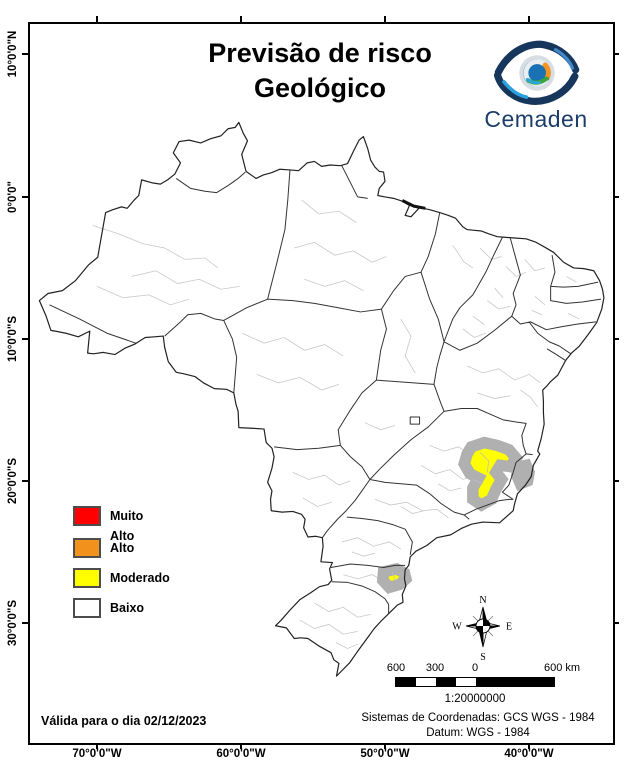 This screenshot has width=642, height=768. Describe the element at coordinates (457, 627) in the screenshot. I see `compass-w-label: W` at that location.